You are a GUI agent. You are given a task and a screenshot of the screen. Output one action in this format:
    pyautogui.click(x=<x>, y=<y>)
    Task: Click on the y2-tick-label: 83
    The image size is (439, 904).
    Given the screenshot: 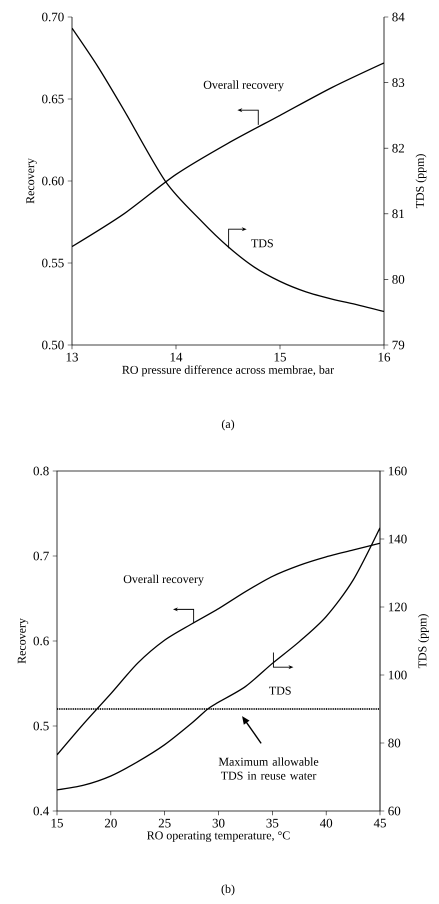 What is the action you would take?
    pyautogui.click(x=398, y=82)
    